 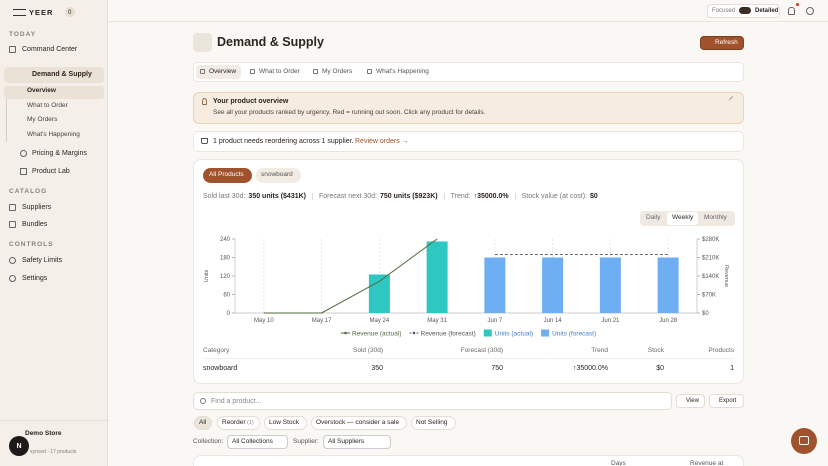 What do you see at coordinates (251, 101) in the screenshot?
I see `banner-title: Your product overview` at bounding box center [251, 101].